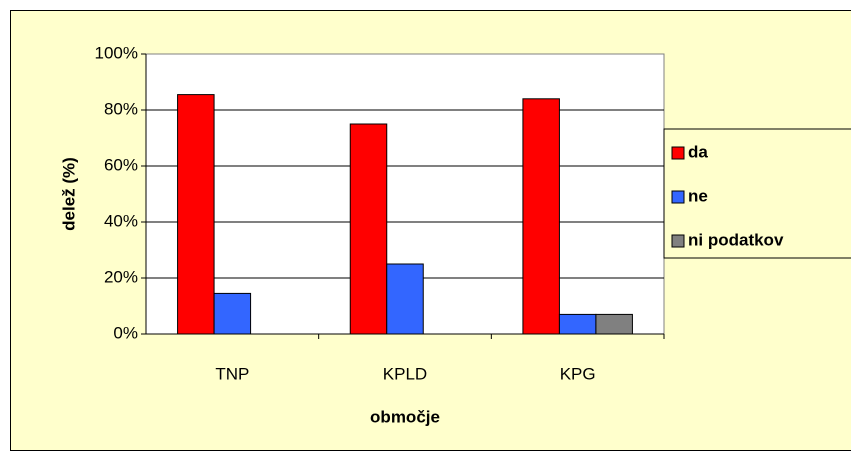  I want to click on y-axis-label: delež (%), so click(68, 194).